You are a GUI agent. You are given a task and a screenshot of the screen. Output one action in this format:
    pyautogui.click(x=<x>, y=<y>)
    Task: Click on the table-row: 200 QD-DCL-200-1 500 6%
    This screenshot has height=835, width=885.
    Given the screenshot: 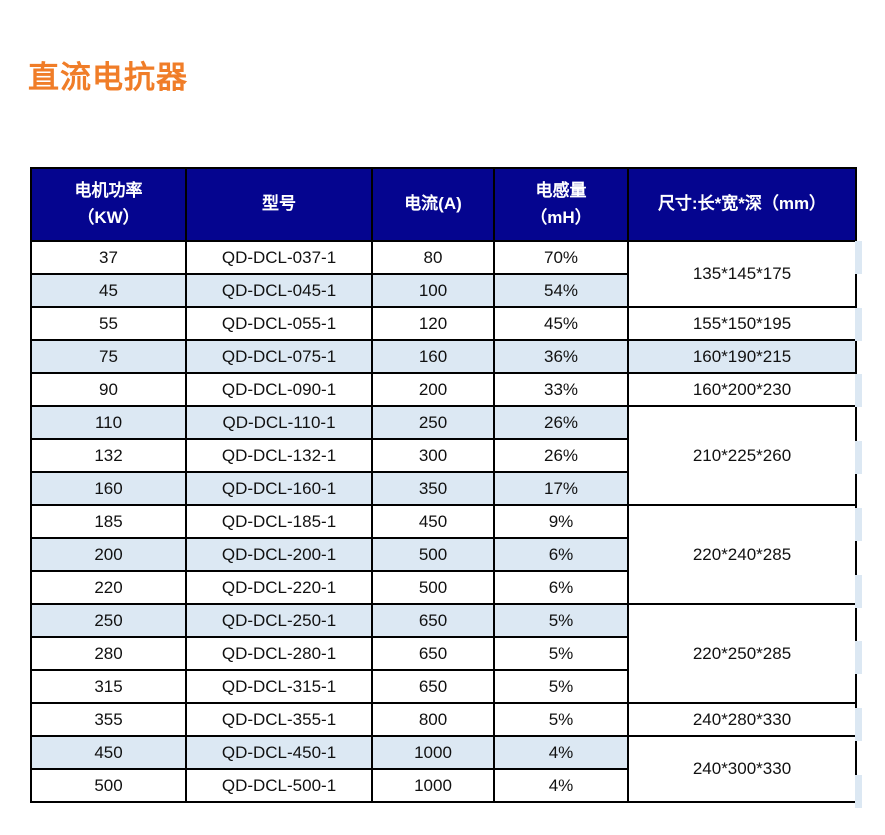 What is the action you would take?
    pyautogui.click(x=443, y=554)
    